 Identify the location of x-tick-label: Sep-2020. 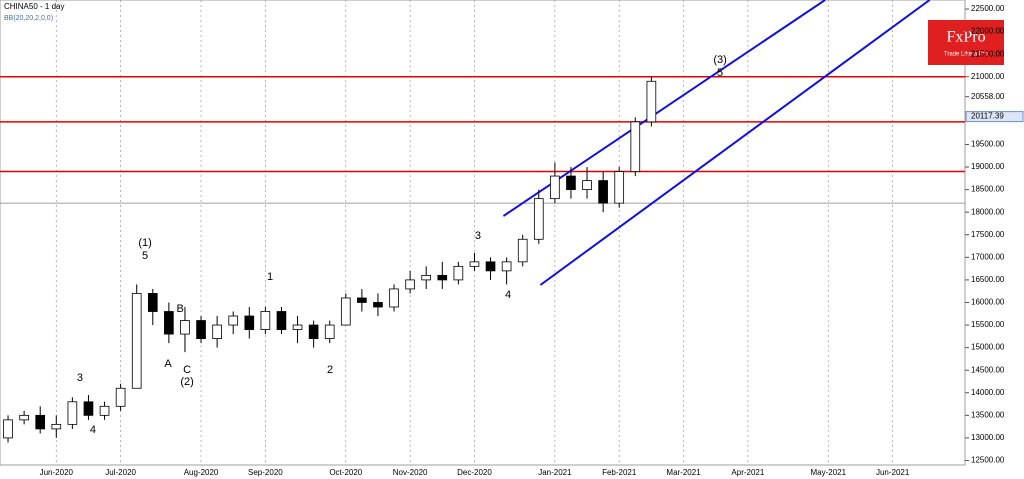
(265, 472).